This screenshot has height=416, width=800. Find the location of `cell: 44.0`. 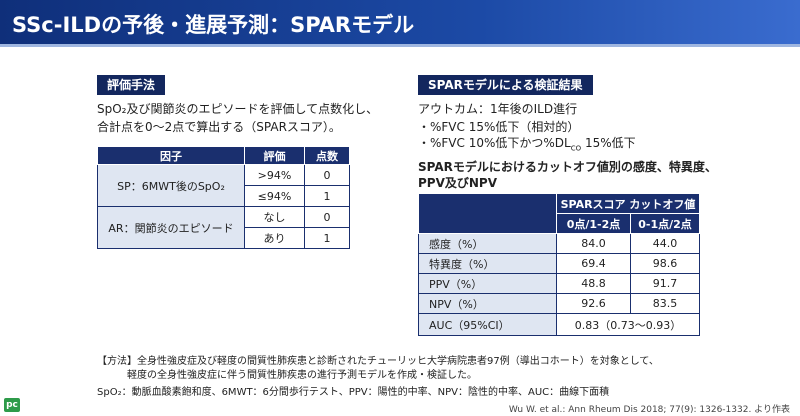

cell: 44.0 is located at coordinates (665, 243).